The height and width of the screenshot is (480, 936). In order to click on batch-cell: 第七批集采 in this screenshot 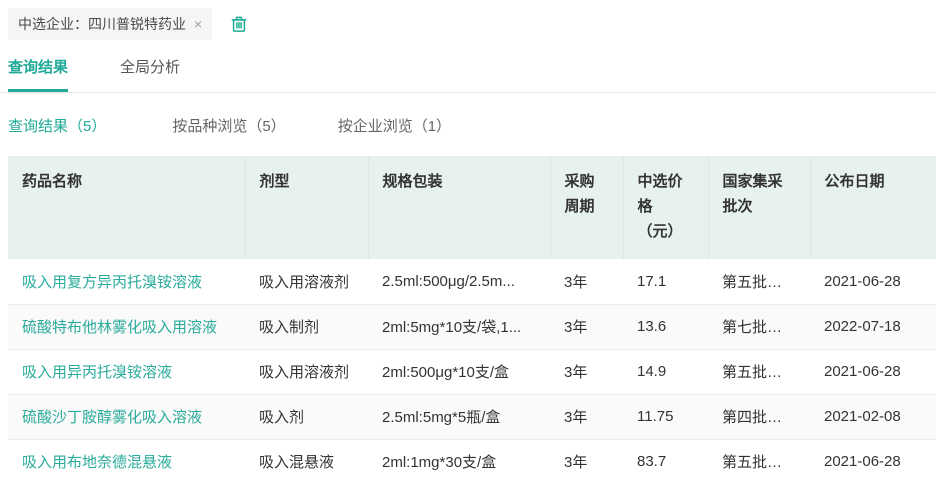, I will do `click(759, 326)`.